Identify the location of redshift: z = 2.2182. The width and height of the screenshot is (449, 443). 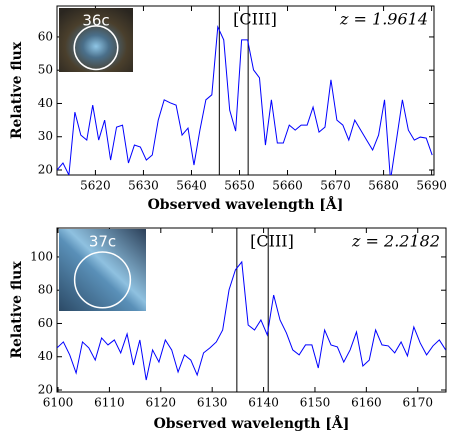
(395, 241).